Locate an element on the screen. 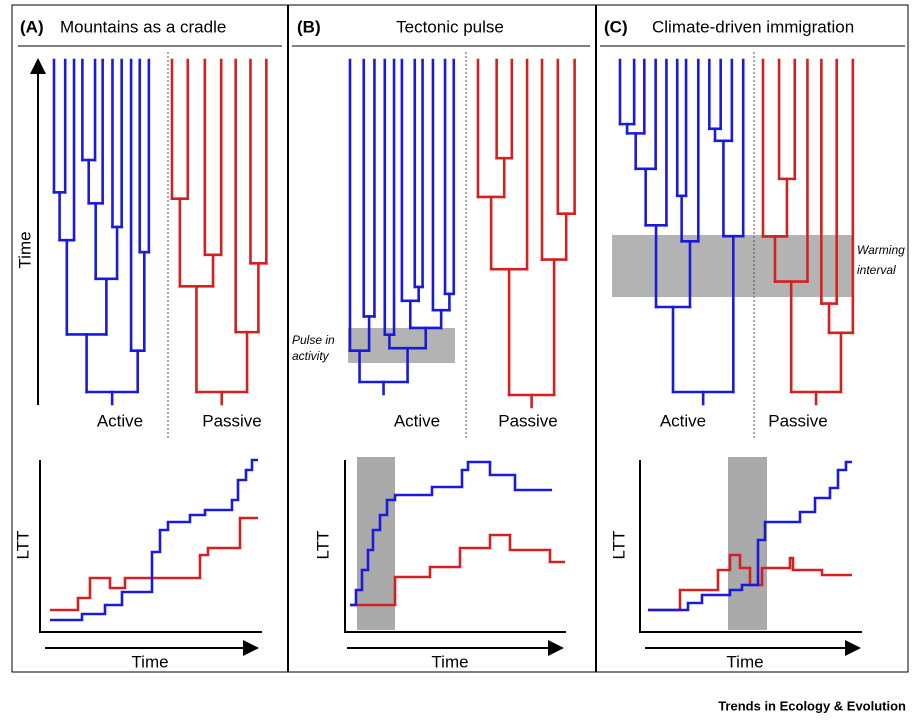 Image resolution: width=918 pixels, height=720 pixels. annotation: activity is located at coordinates (311, 356).